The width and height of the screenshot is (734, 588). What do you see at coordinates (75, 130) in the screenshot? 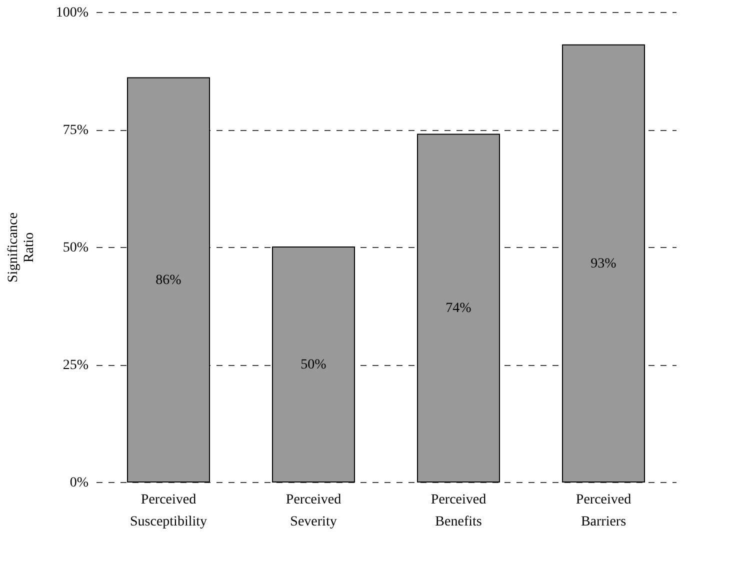
I see `y-tick-label: 75%` at bounding box center [75, 130].